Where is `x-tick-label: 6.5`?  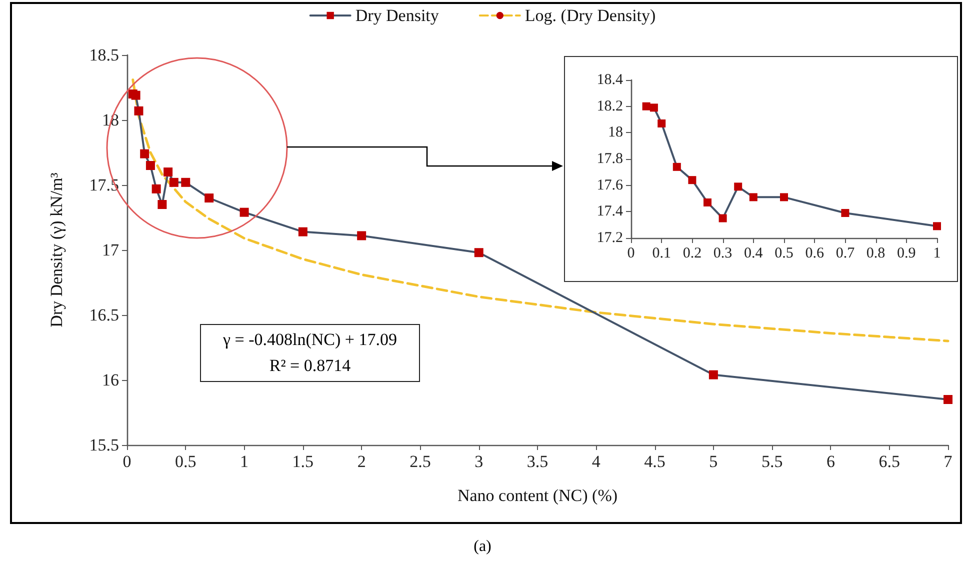
x-tick-label: 6.5 is located at coordinates (889, 461).